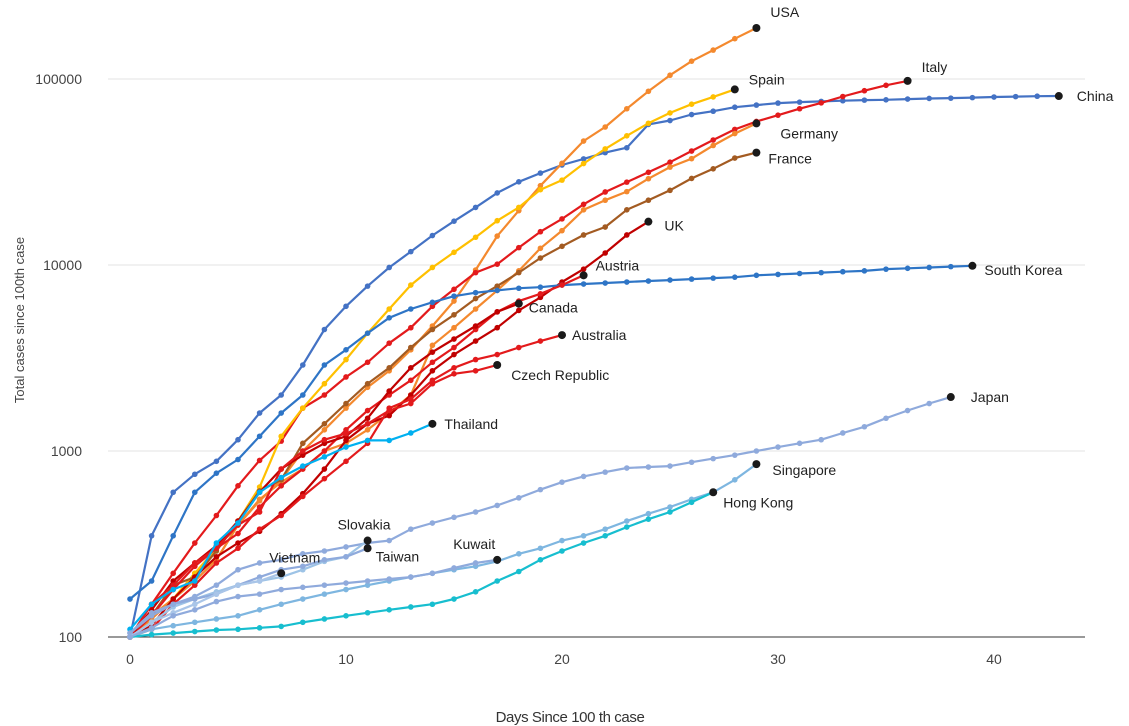  I want to click on y-tick-label: 100000, so click(58, 79).